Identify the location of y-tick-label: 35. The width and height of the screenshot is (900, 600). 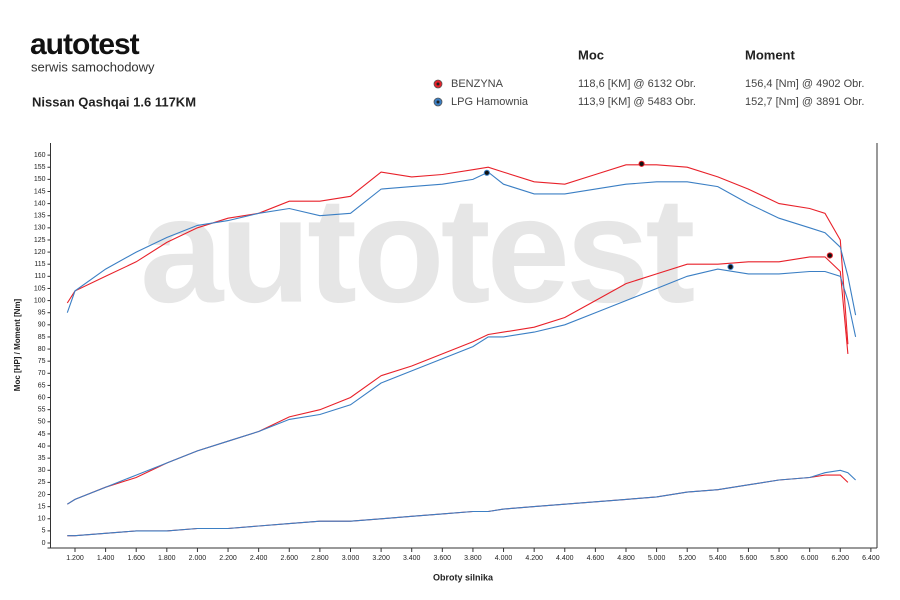
(42, 458).